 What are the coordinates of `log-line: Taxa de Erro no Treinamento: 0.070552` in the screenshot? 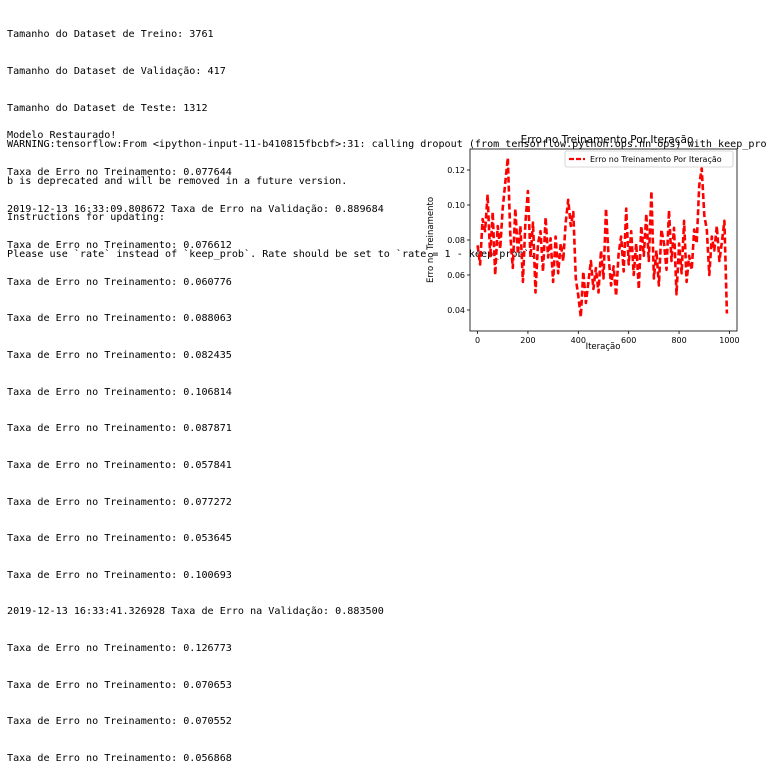 It's located at (119, 722).